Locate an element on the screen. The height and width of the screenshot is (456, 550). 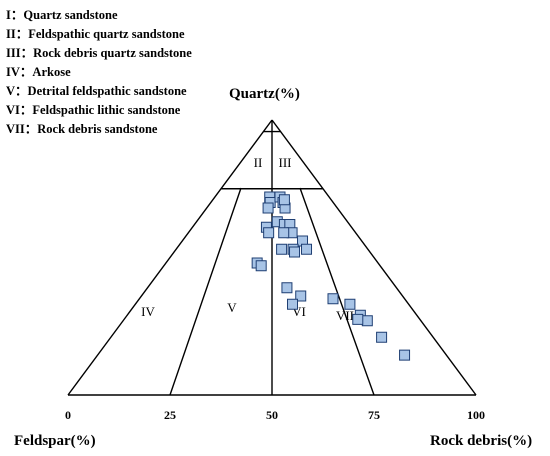
legend-numeral: V is located at coordinates (11, 91).